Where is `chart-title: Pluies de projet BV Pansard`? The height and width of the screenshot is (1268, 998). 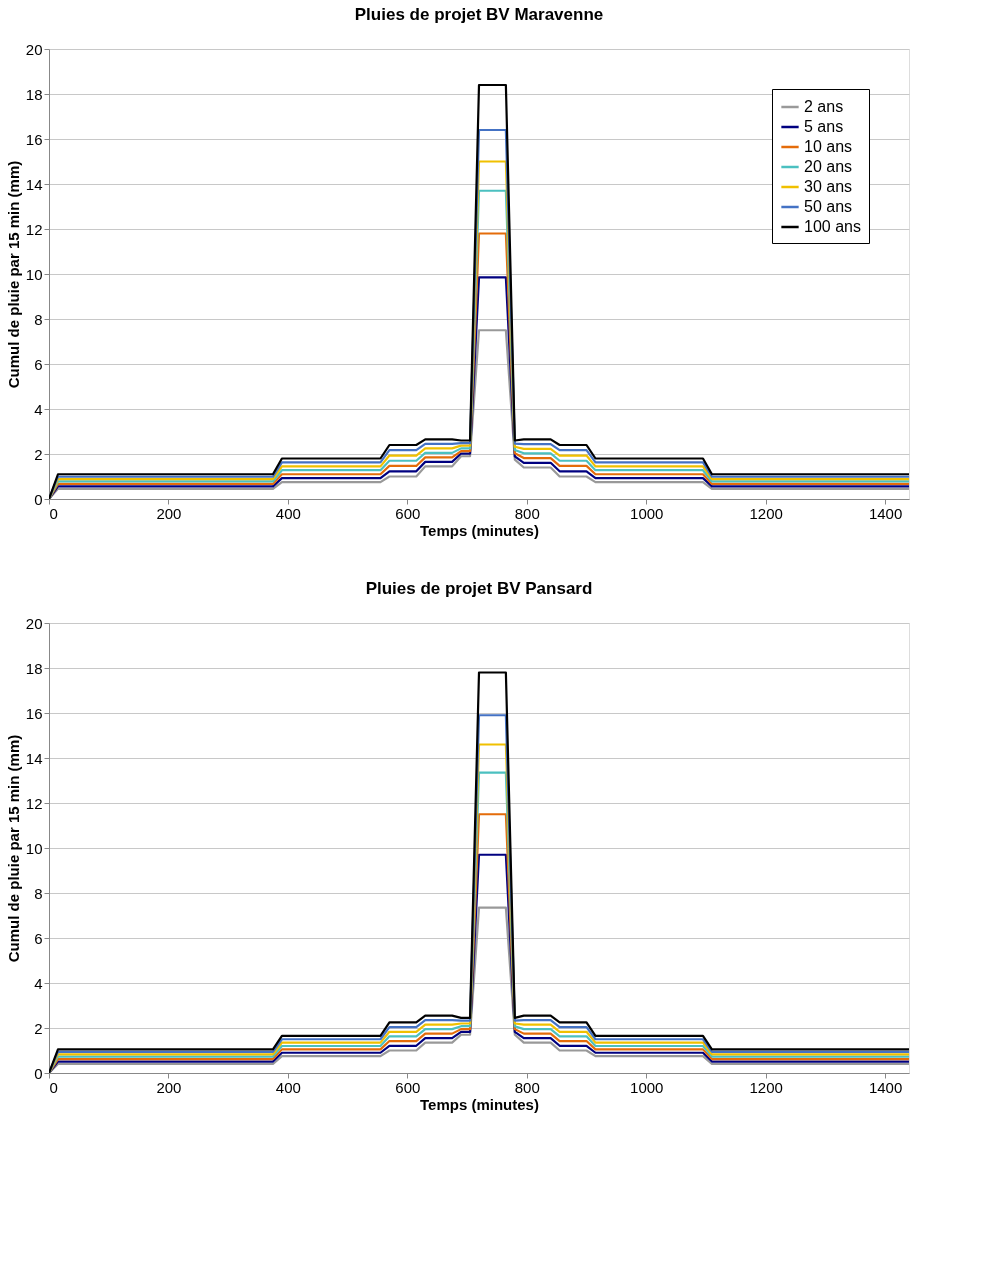 chart-title: Pluies de projet BV Pansard is located at coordinates (479, 588).